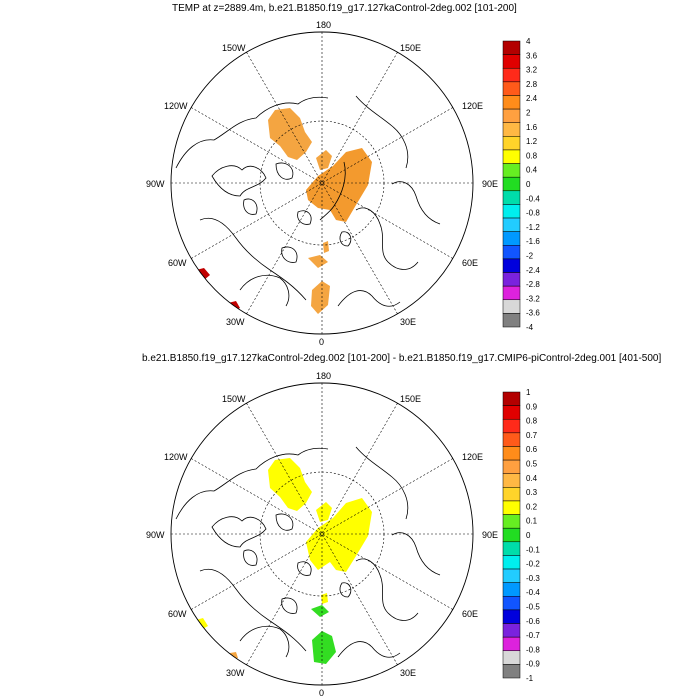  Describe the element at coordinates (532, 506) in the screenshot. I see `colorbar-label: 0.2` at that location.